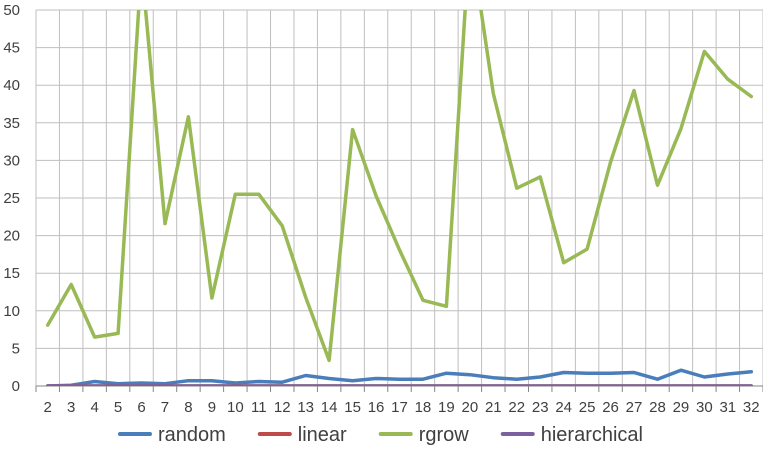 Image resolution: width=763 pixels, height=459 pixels. Describe the element at coordinates (11, 85) in the screenshot. I see `y-tick-label: 40` at that location.